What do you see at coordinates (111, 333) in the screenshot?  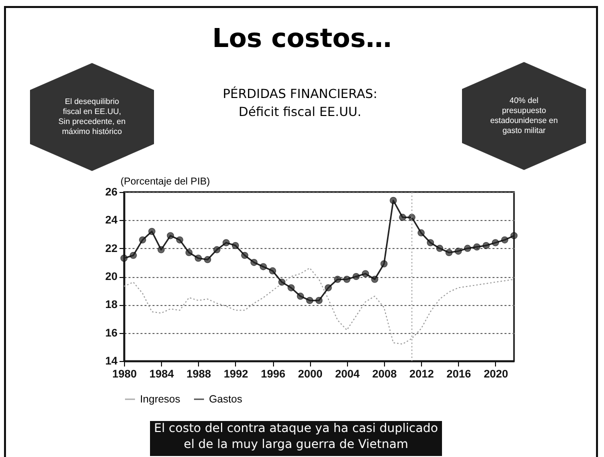 I see `y-tick-label: 16` at bounding box center [111, 333].